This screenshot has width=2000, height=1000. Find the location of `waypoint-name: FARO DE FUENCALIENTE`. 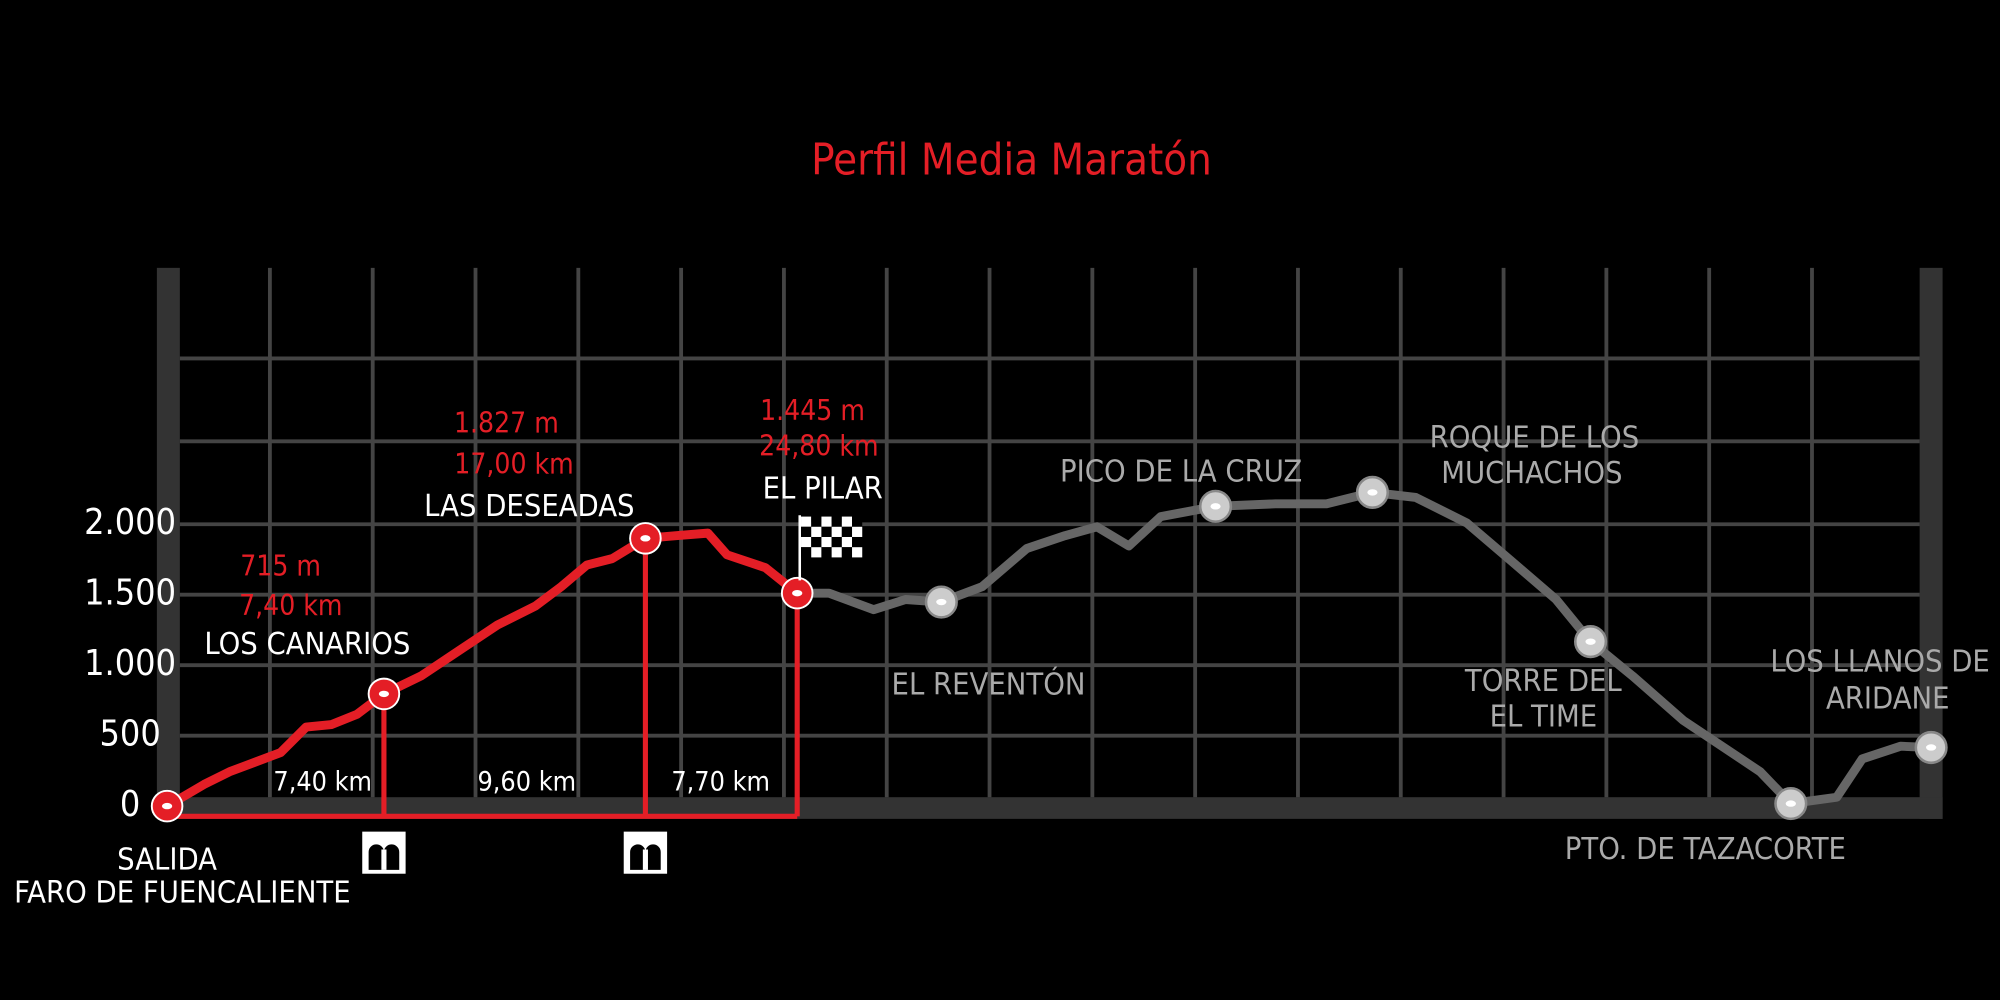

waypoint-name: FARO DE FUENCALIENTE is located at coordinates (182, 893).